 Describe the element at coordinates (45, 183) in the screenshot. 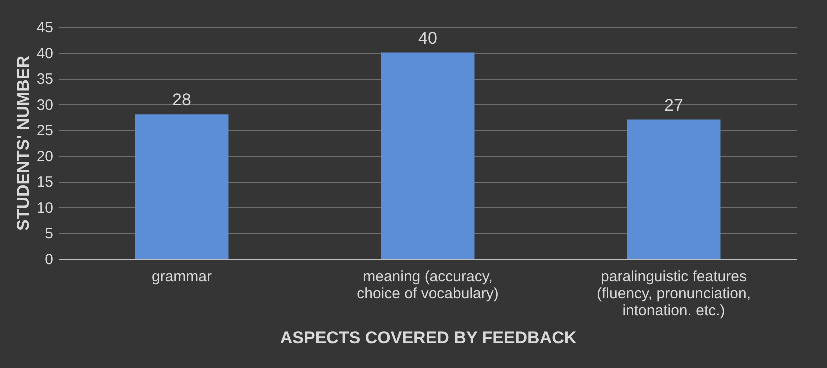

I see `y-tick-label: 15` at that location.